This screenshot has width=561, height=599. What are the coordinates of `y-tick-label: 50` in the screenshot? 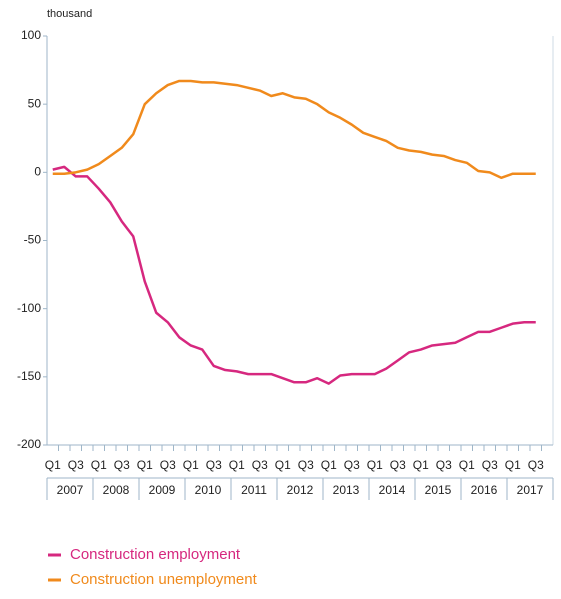 It's located at (35, 103).